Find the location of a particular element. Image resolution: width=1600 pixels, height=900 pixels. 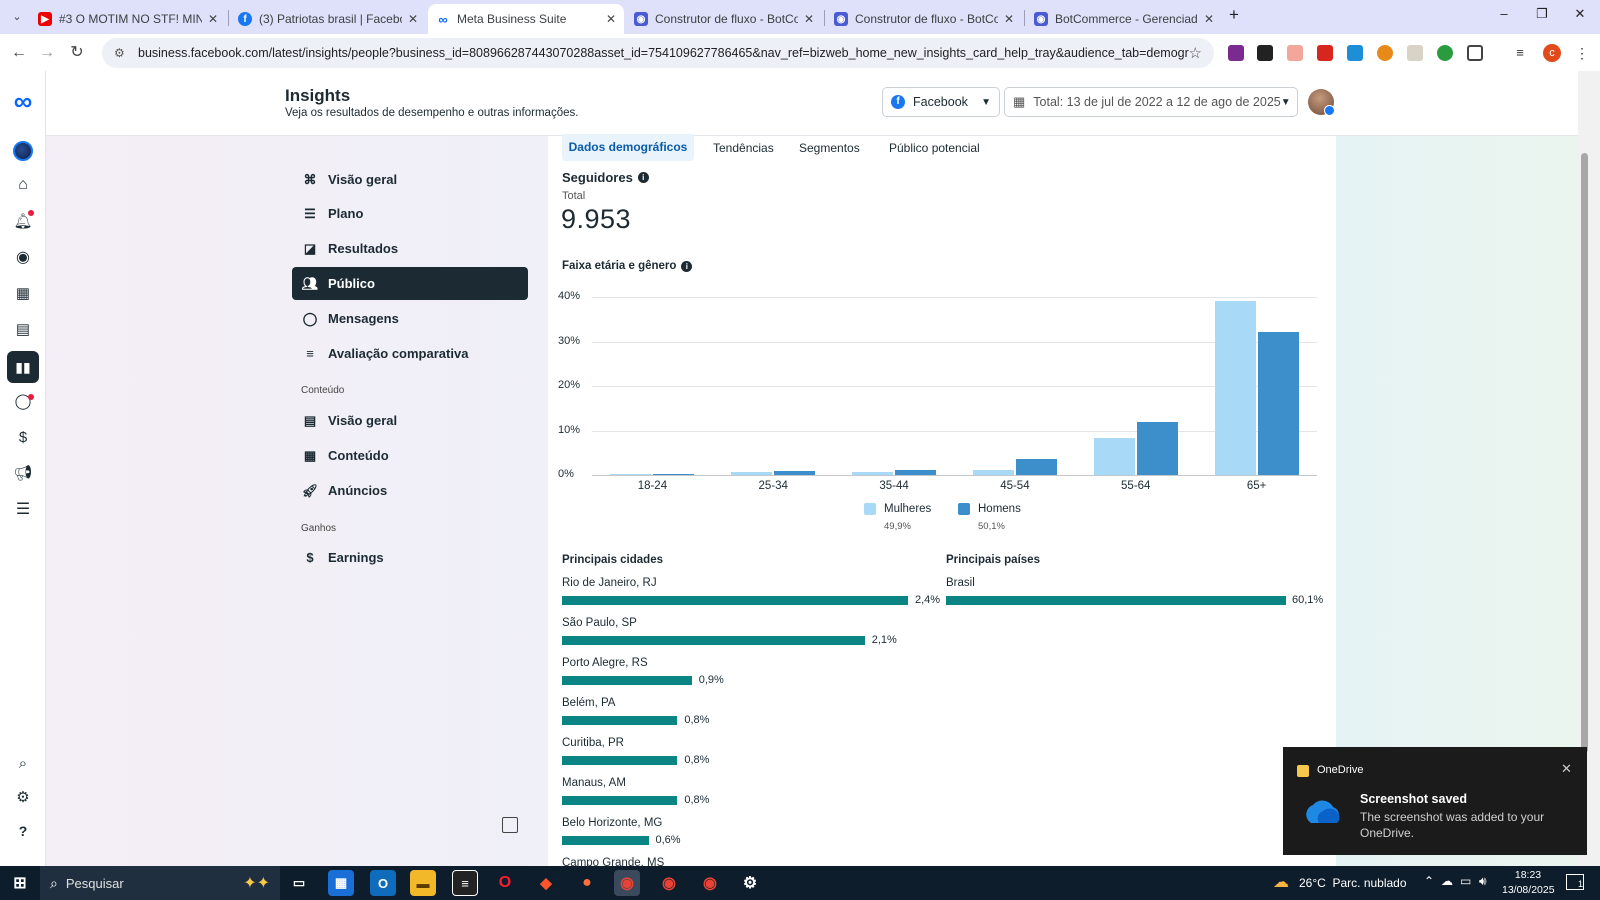

notification-center-icon: 1 is located at coordinates (1575, 882).